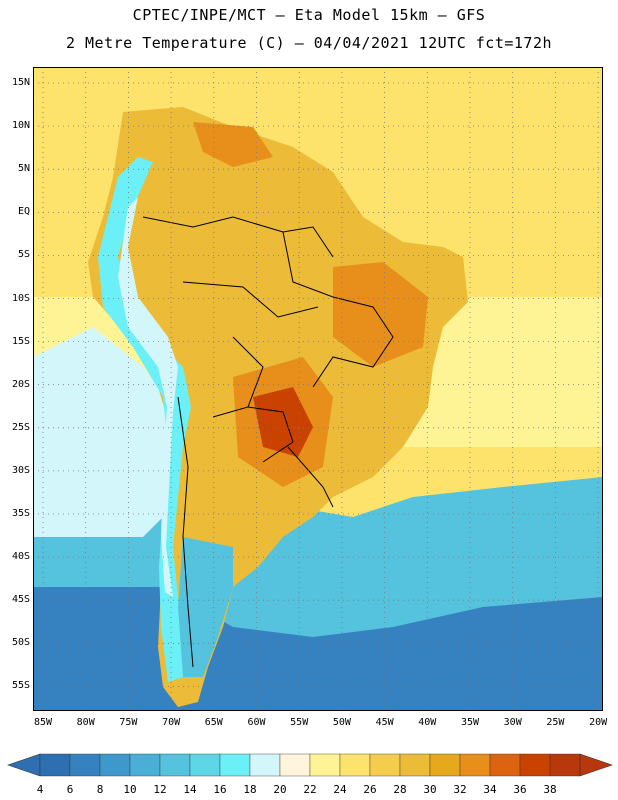 This screenshot has height=800, width=618. What do you see at coordinates (460, 789) in the screenshot?
I see `colorbar-tick-label: 32` at bounding box center [460, 789].